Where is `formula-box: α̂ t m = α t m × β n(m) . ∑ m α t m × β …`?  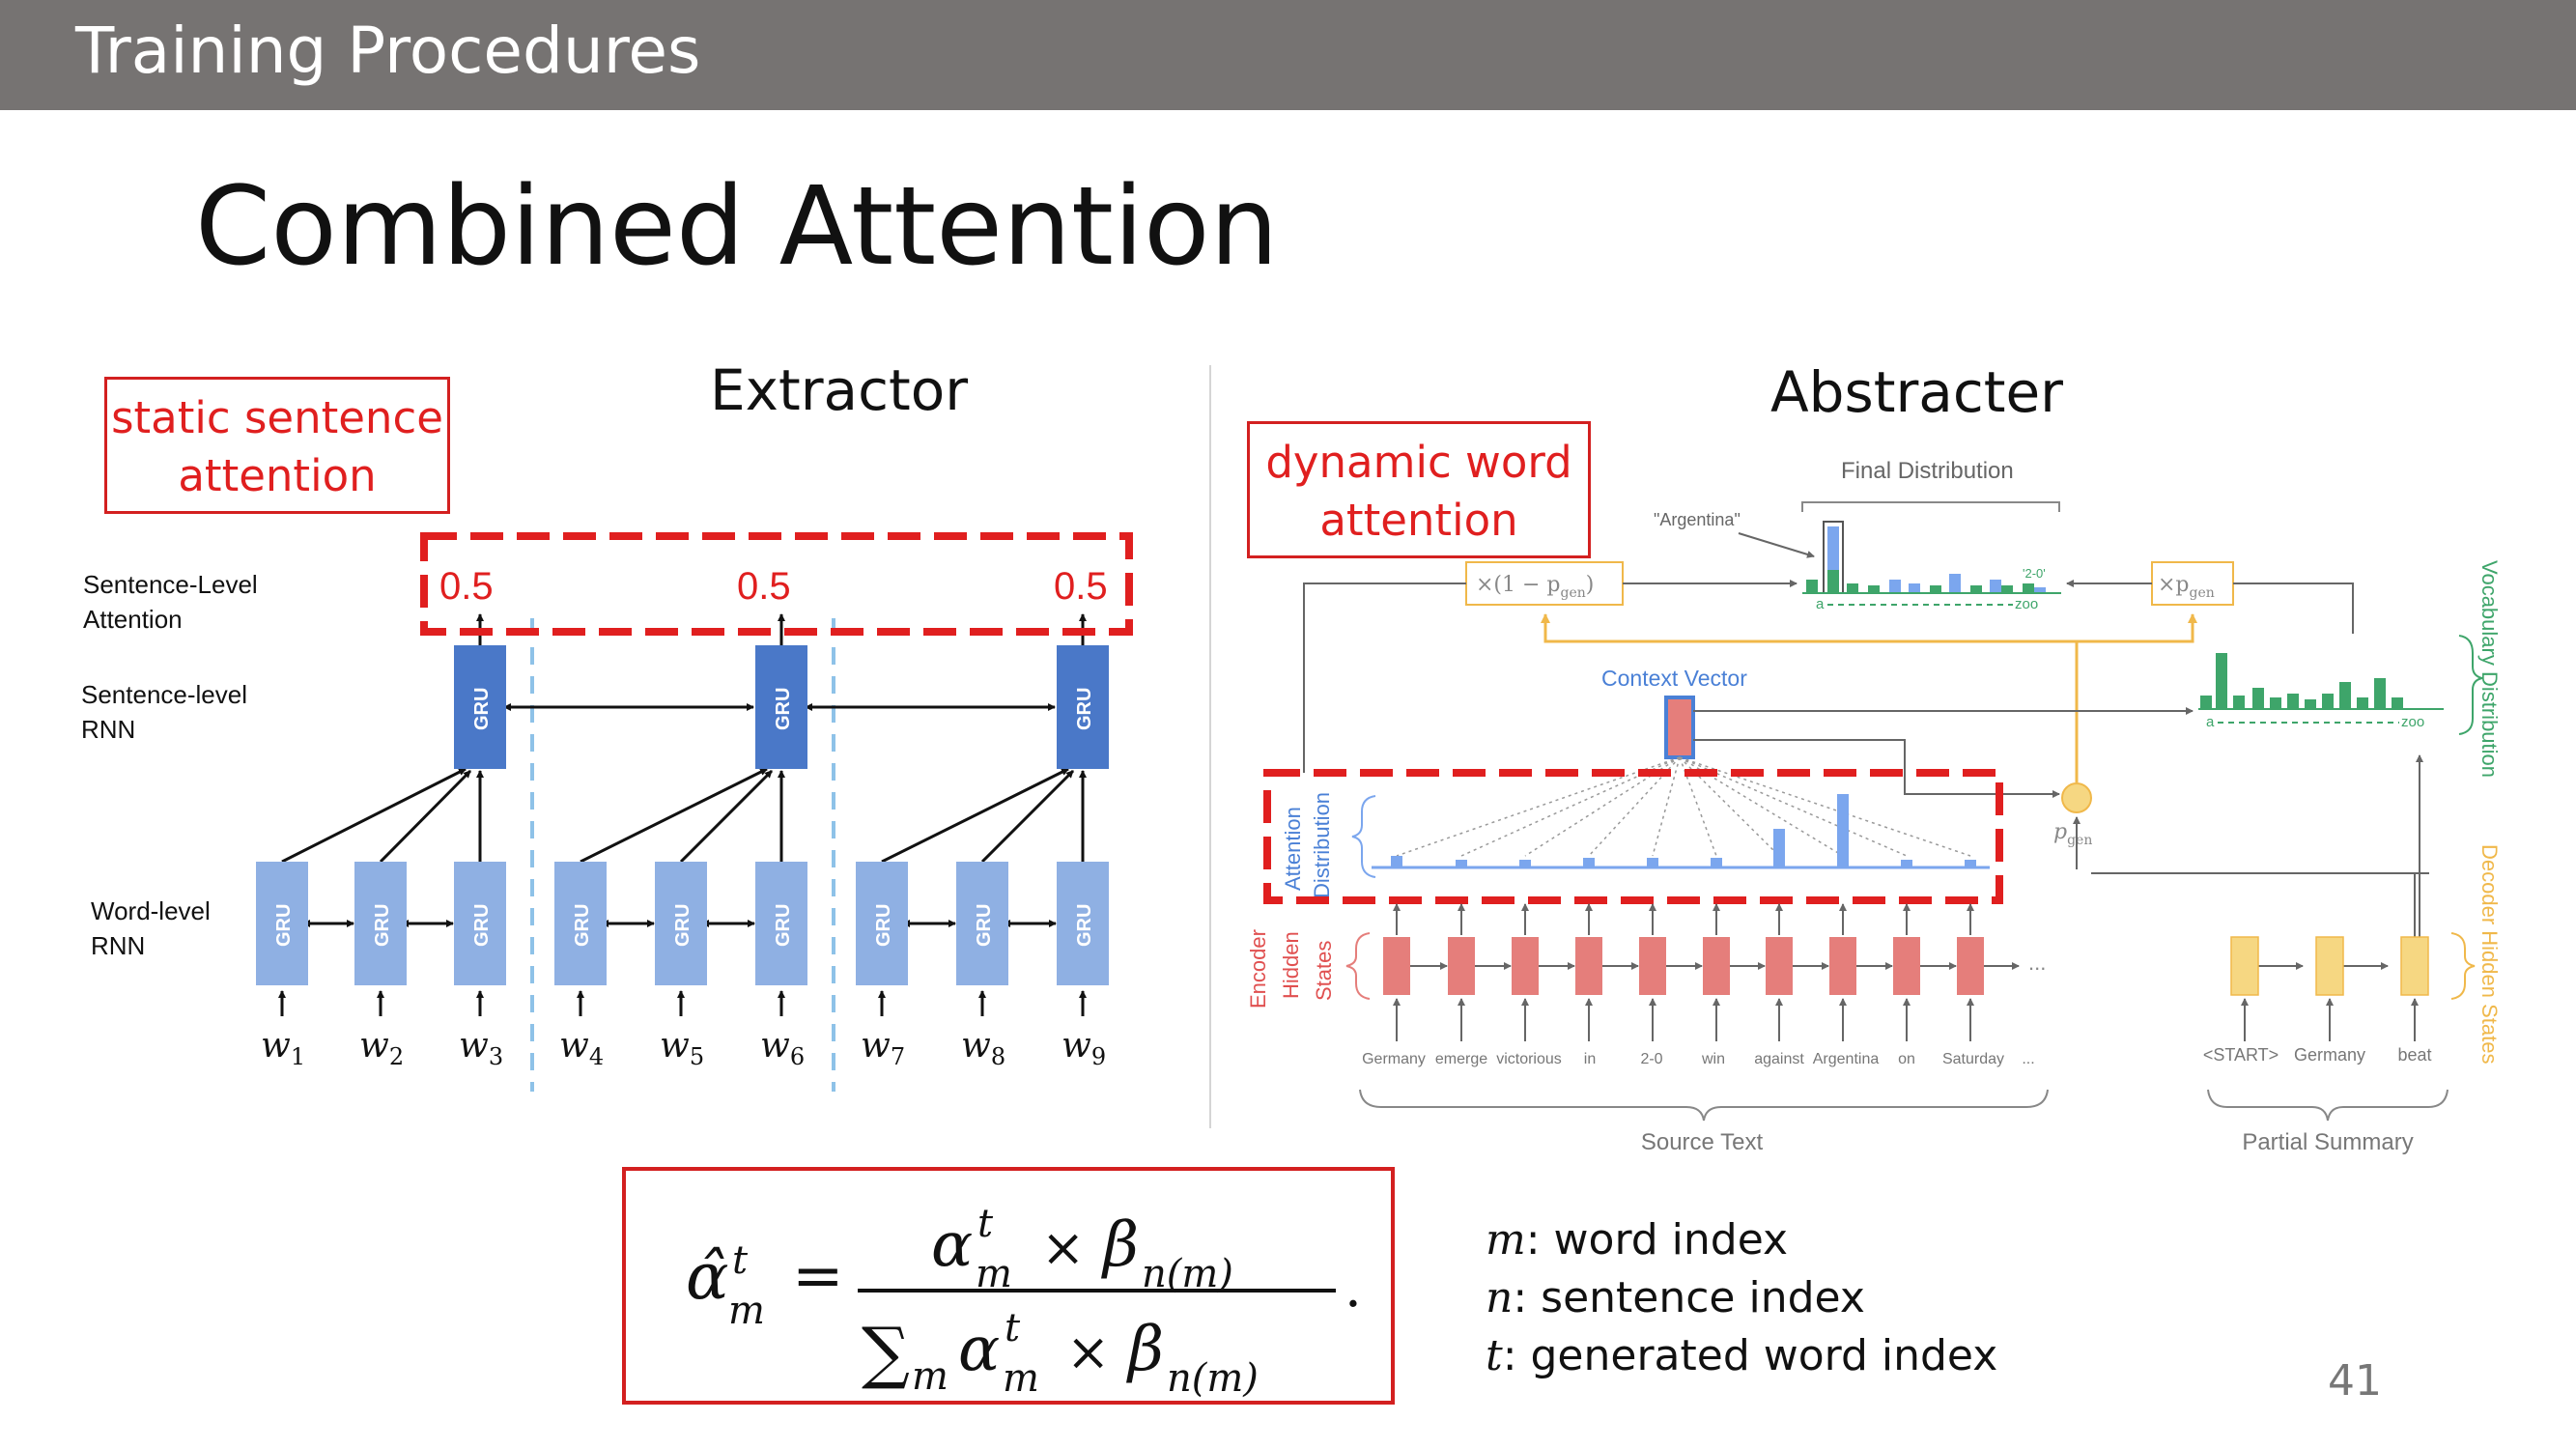 formula-box: α̂ t m = α t m × β n(m) . ∑ m α t m × β … is located at coordinates (1008, 1286).